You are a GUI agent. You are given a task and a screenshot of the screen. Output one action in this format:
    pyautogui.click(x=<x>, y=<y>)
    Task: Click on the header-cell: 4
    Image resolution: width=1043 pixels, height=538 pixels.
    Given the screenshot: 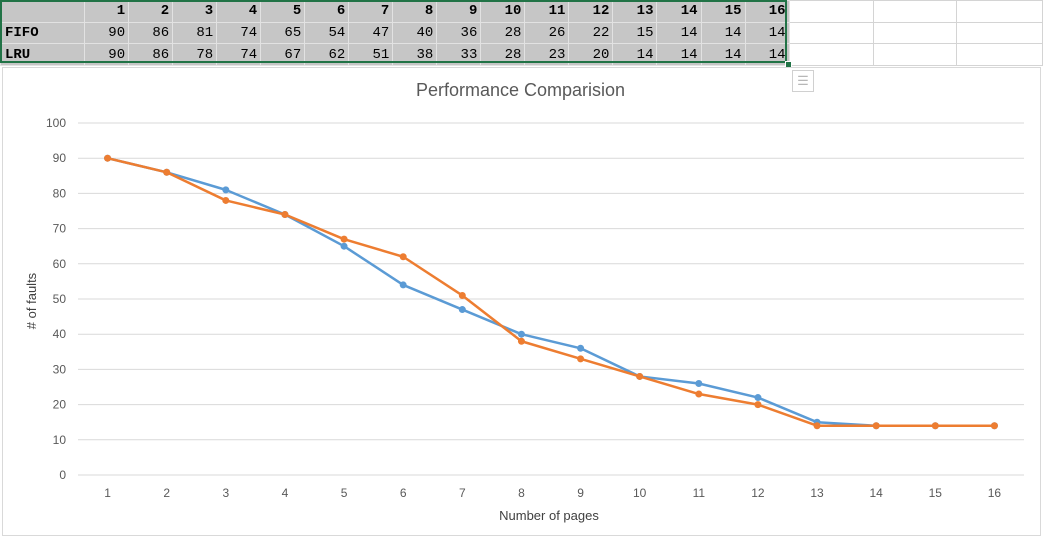 What is the action you would take?
    pyautogui.click(x=239, y=11)
    